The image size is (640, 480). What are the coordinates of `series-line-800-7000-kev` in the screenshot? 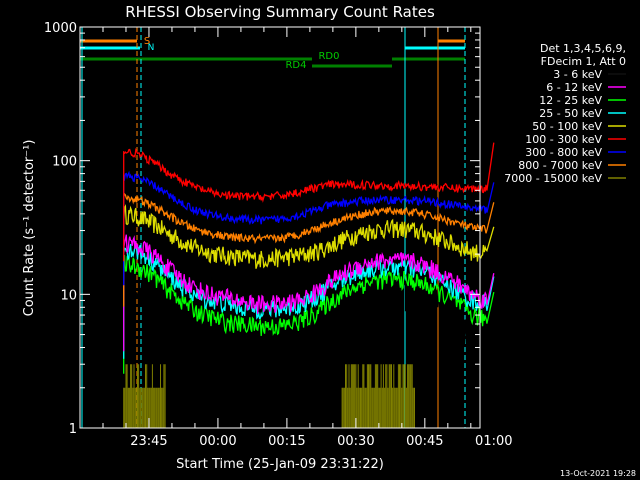 It's located at (309, 249).